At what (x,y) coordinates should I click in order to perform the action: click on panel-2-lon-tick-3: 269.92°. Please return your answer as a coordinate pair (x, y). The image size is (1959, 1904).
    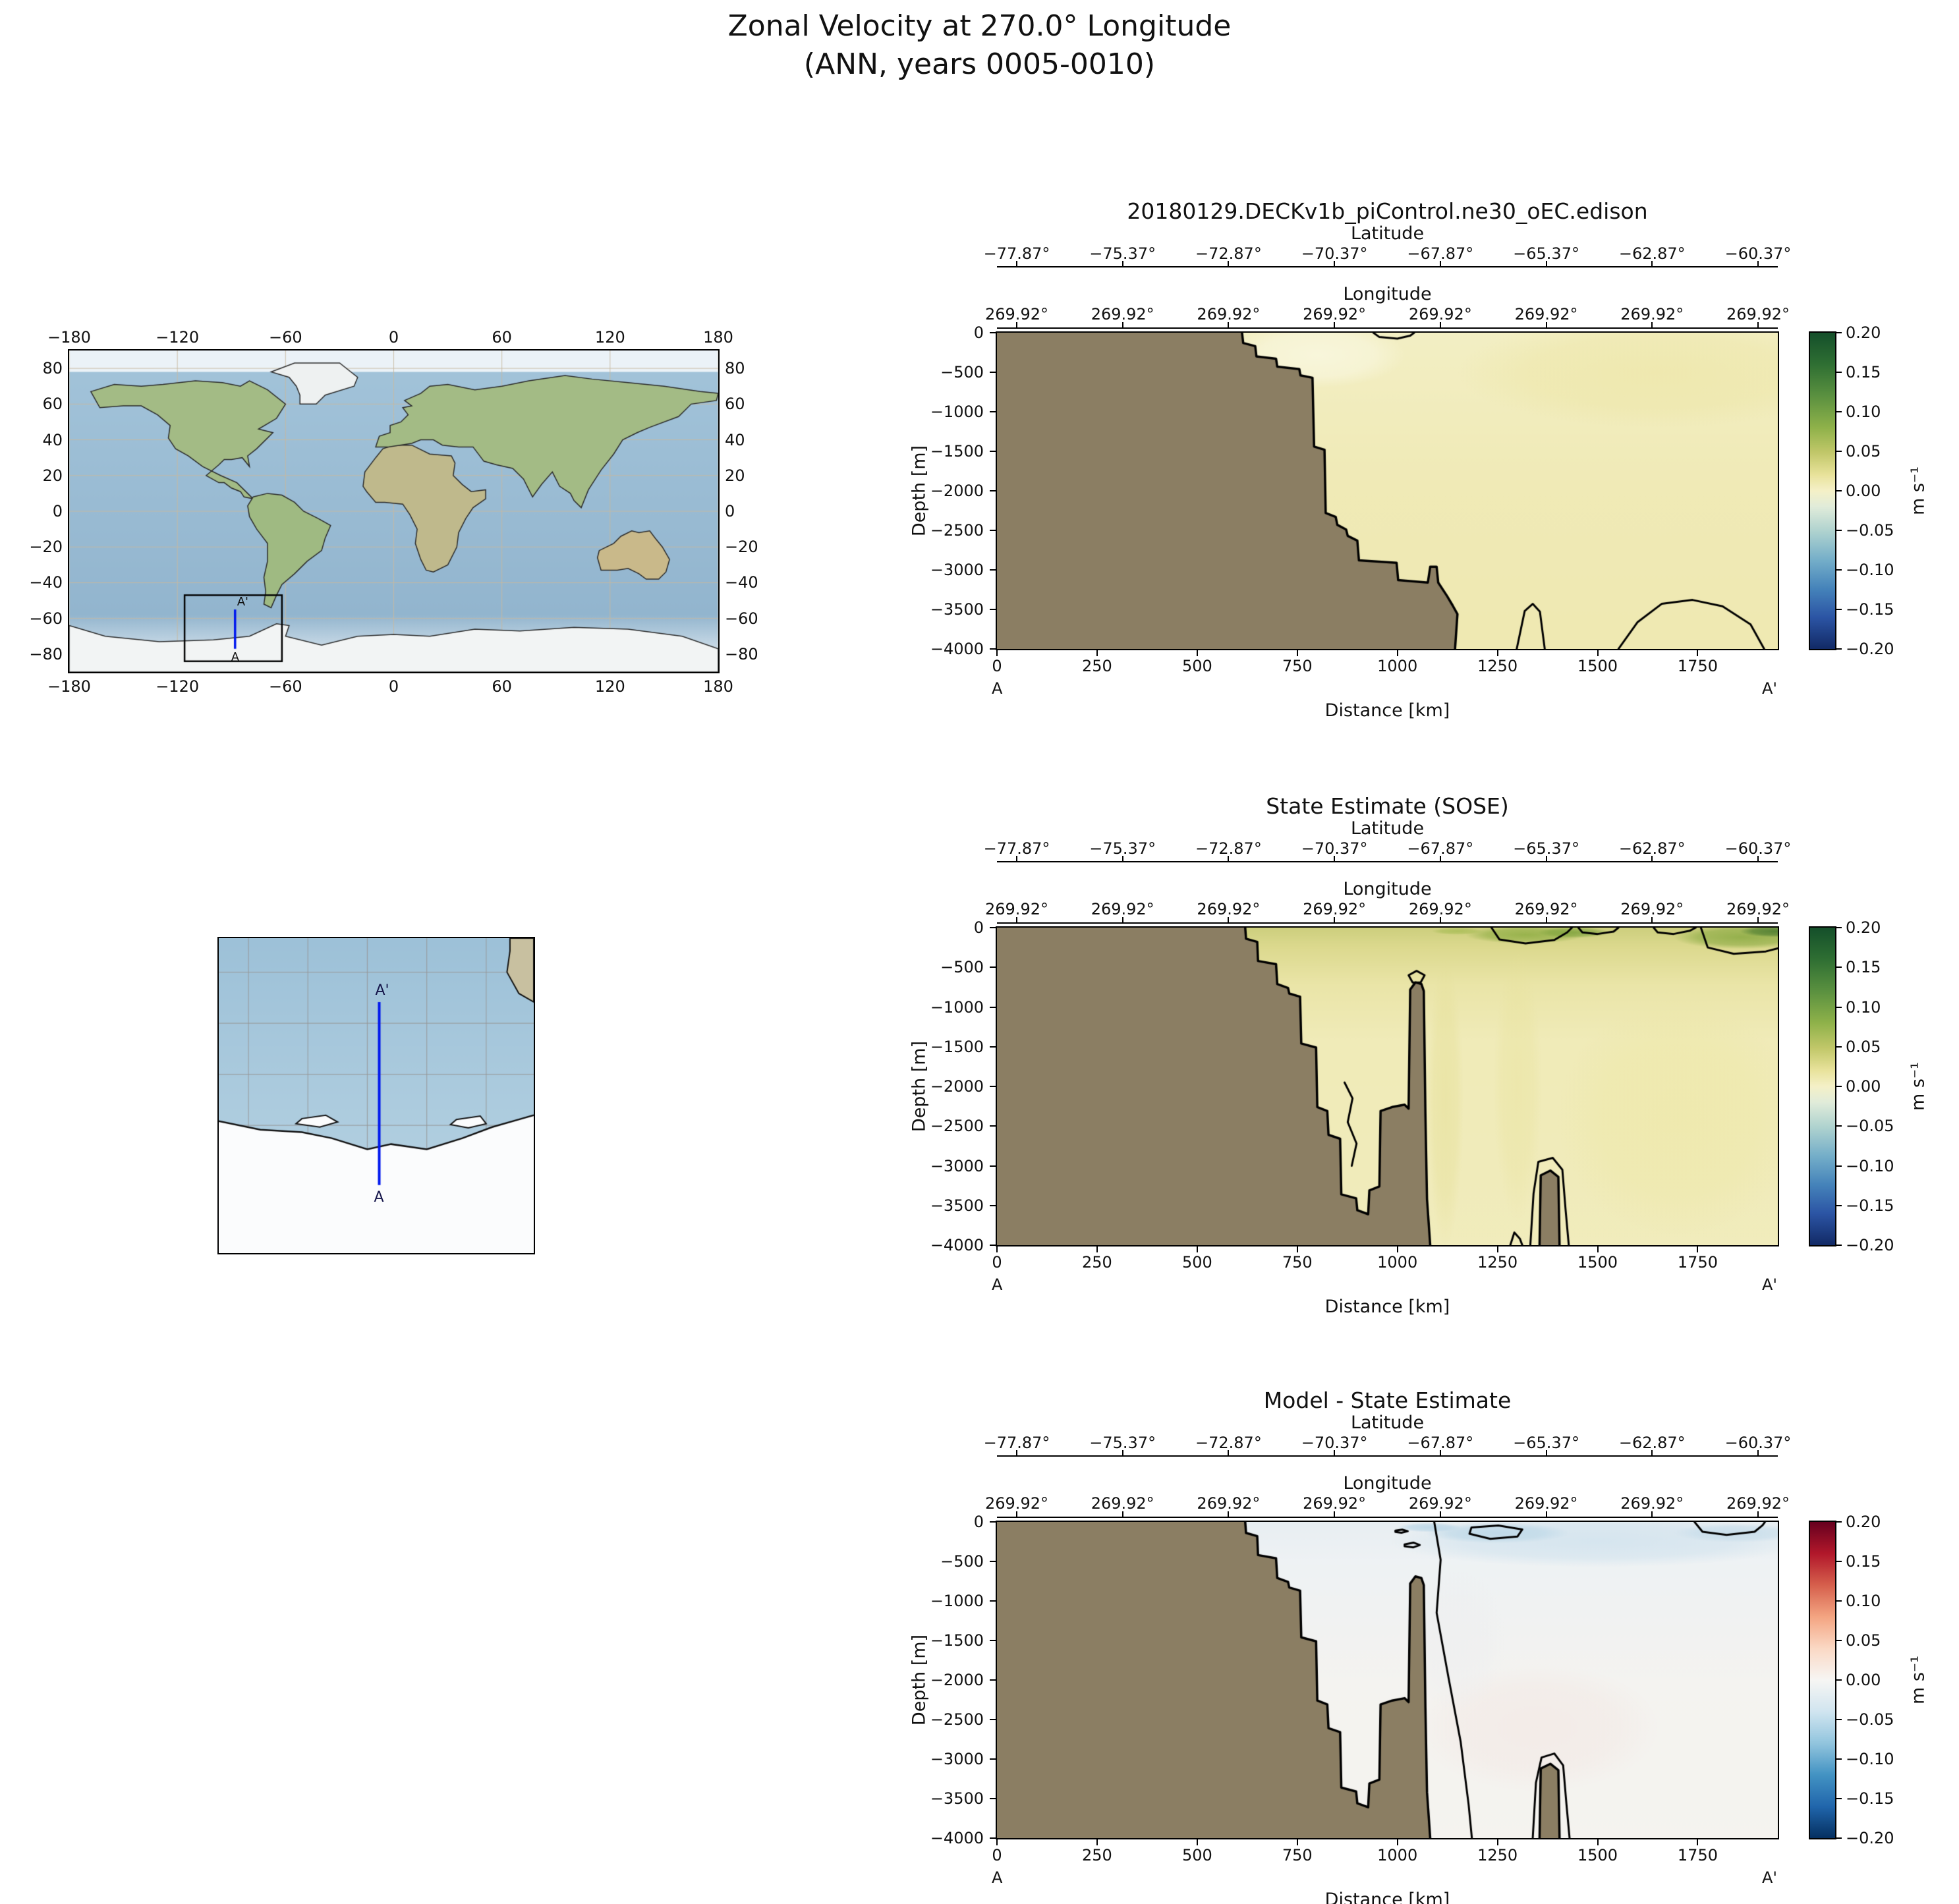
    Looking at the image, I should click on (1335, 1503).